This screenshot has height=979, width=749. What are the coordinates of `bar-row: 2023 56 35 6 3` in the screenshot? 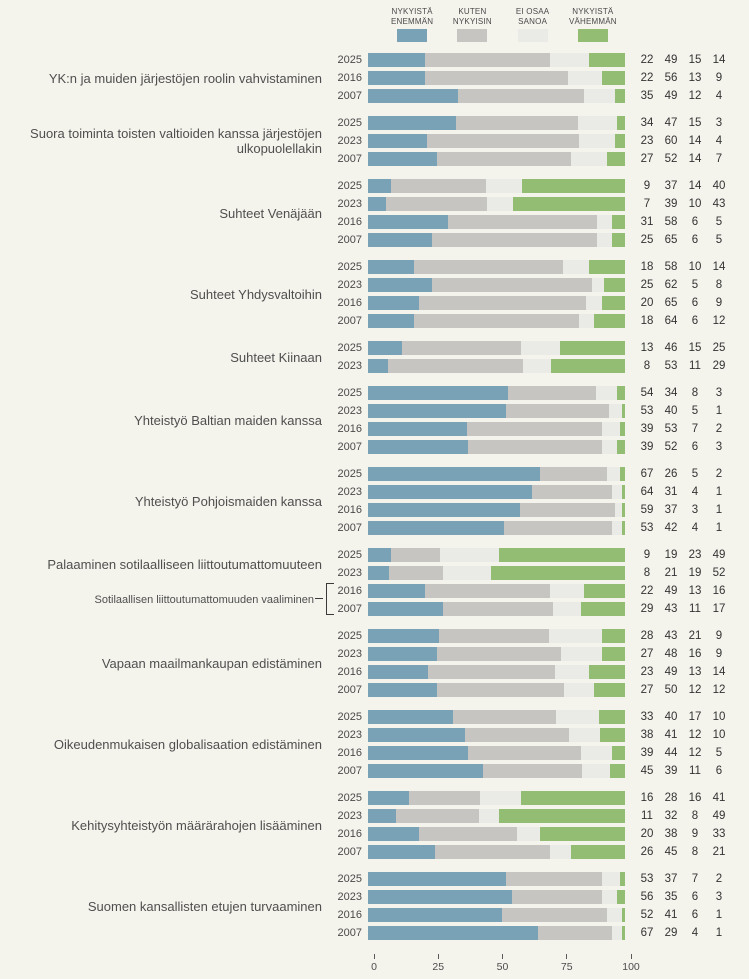 It's located at (531, 897).